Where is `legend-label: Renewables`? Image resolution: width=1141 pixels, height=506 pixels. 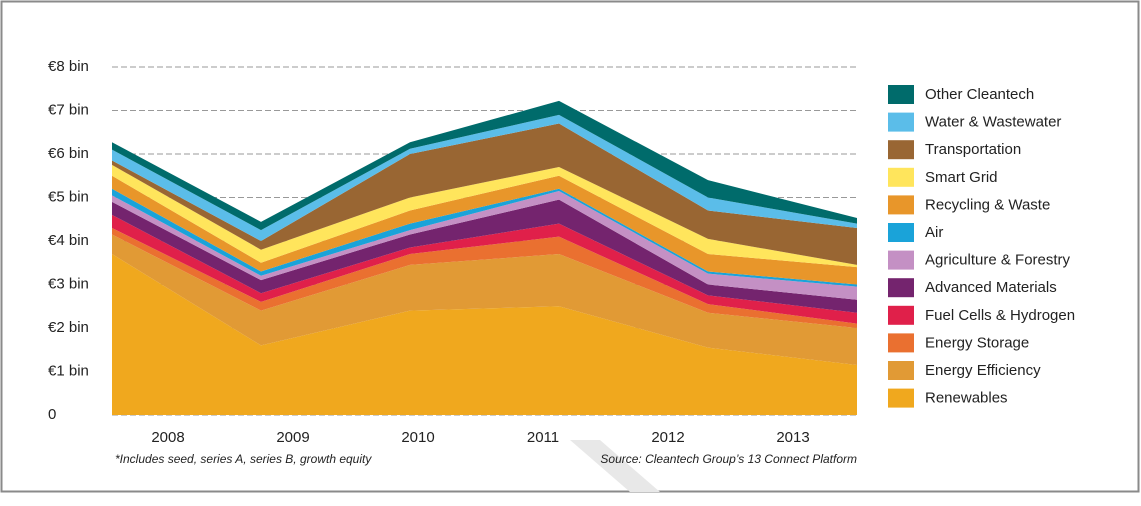
legend-label: Renewables is located at coordinates (966, 398).